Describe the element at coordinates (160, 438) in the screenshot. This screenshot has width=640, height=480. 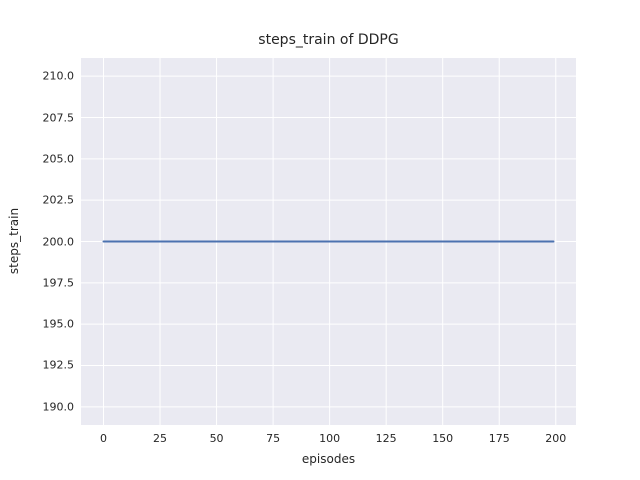
I see `x-tick-label: 25` at that location.